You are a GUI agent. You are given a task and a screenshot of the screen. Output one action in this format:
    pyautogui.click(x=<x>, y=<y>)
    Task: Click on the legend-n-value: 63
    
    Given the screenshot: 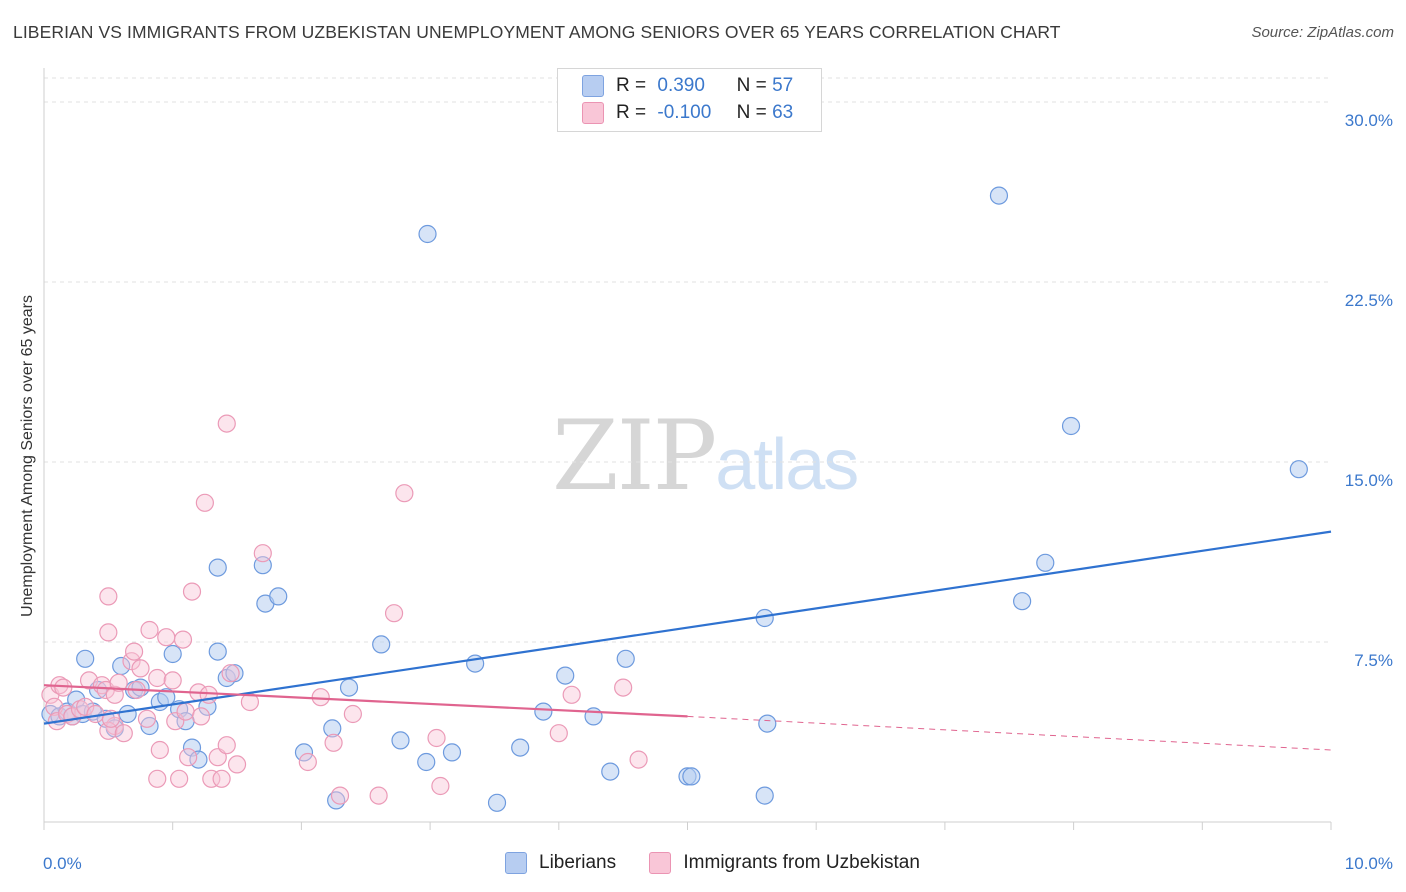 What is the action you would take?
    pyautogui.click(x=783, y=113)
    